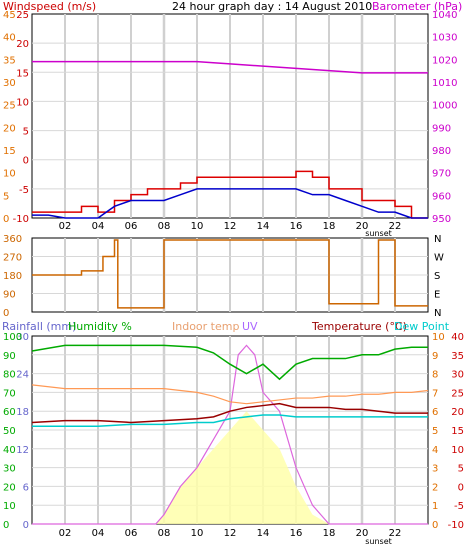  Describe the element at coordinates (39, 326) in the screenshot. I see `legend-rainfall: Rainfall (mm)` at that location.